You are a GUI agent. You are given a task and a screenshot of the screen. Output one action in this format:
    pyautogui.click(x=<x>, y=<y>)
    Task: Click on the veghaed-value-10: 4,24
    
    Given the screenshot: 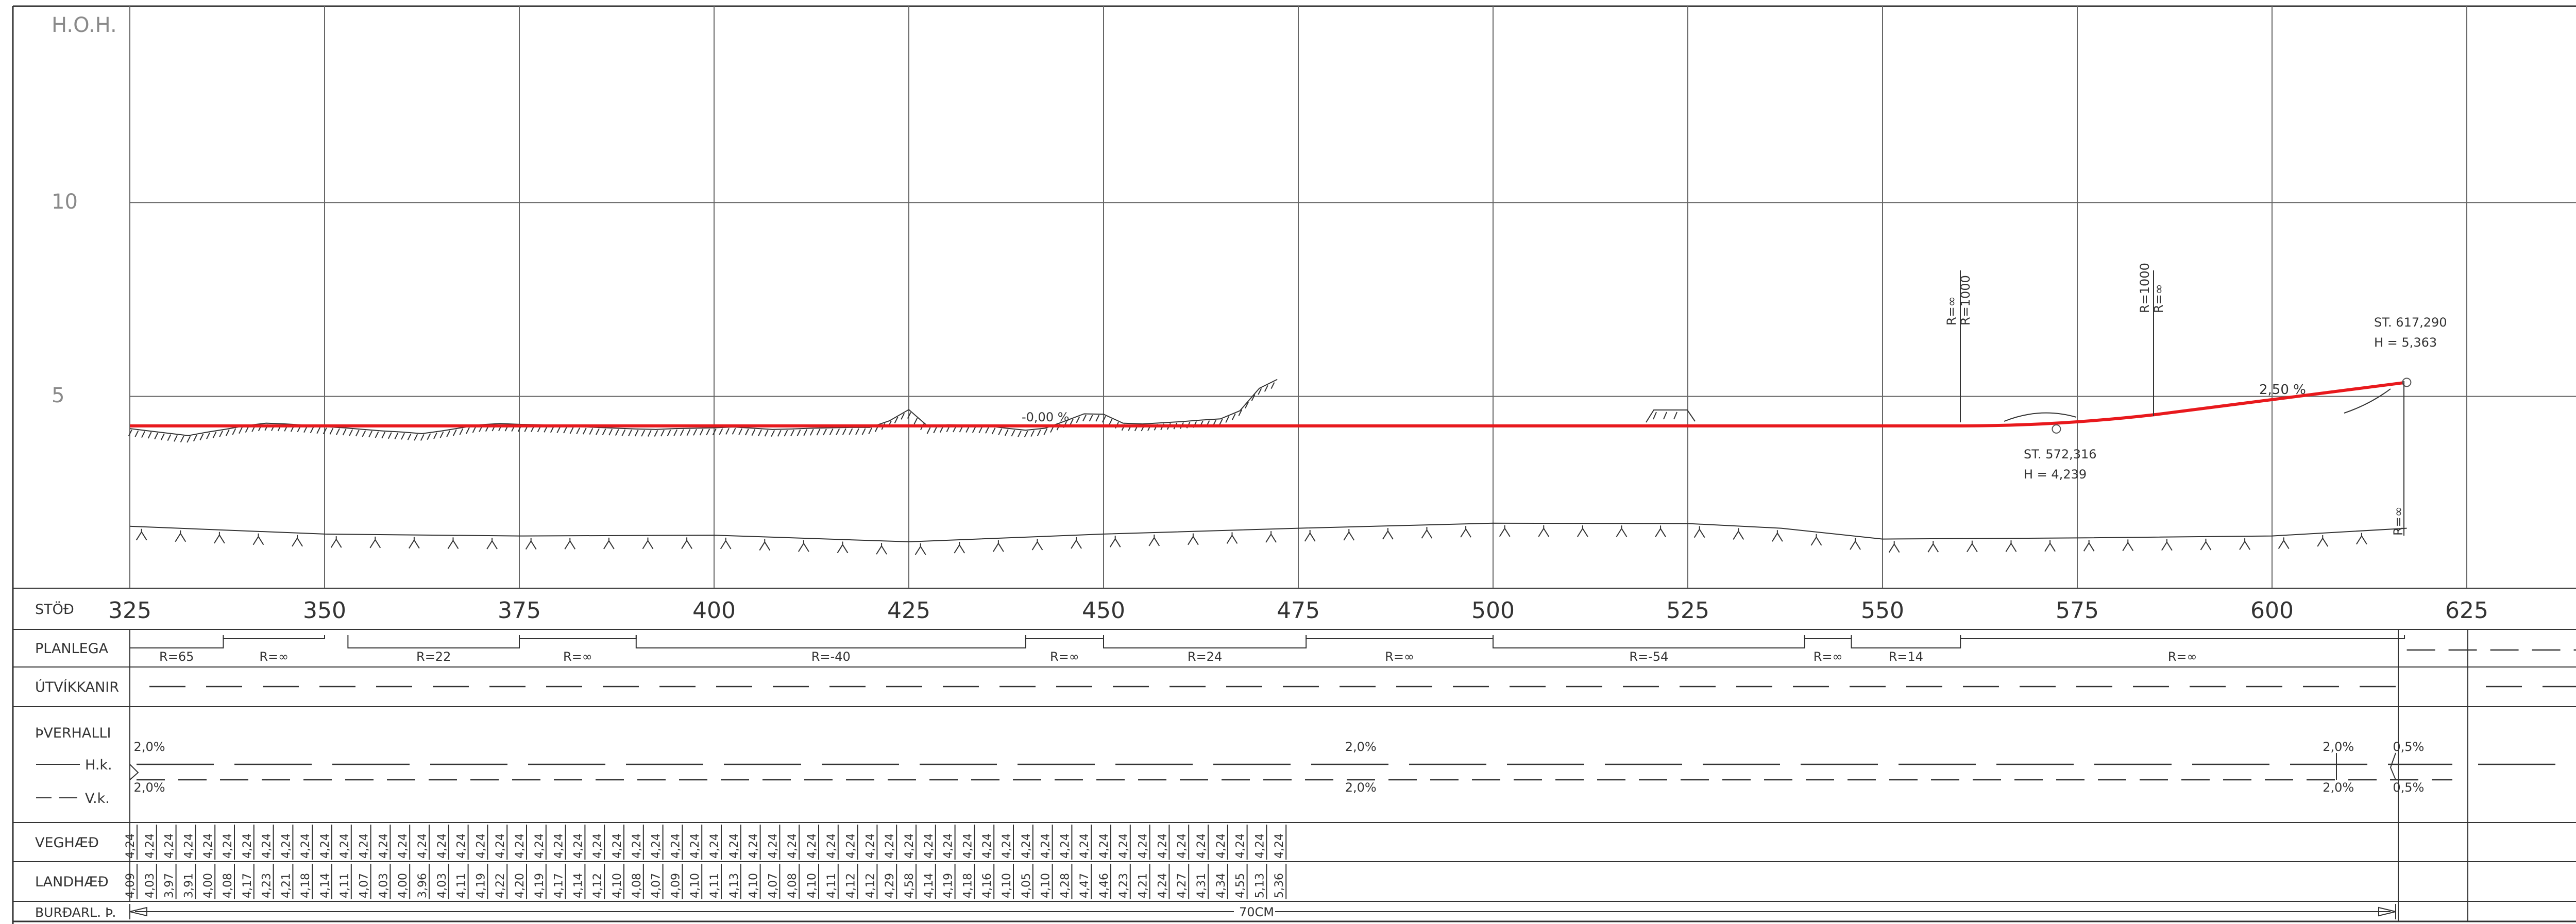 What is the action you would take?
    pyautogui.click(x=325, y=846)
    